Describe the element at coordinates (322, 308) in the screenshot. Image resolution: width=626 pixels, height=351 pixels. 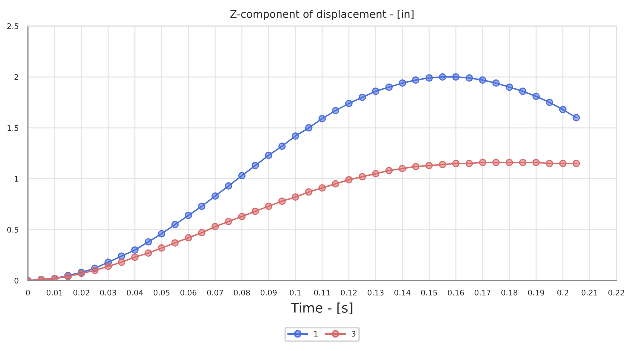
I see `x-axis-title: Time - [s]` at that location.